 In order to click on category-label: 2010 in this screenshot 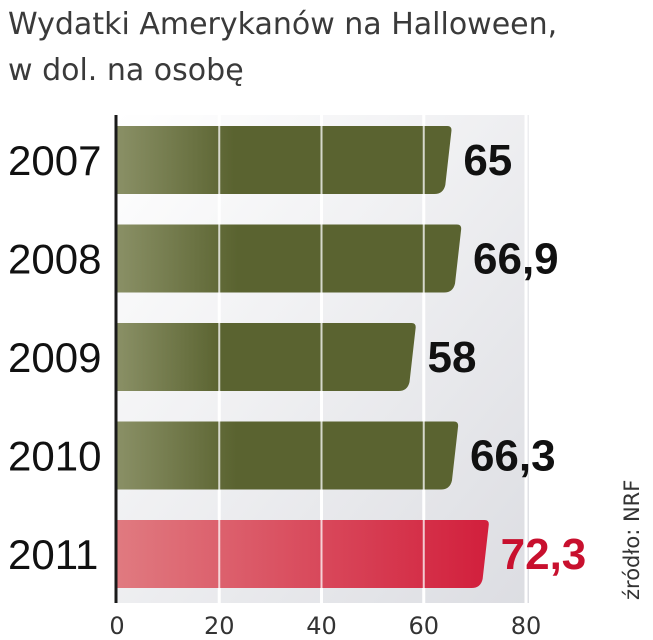, I will do `click(54, 456)`.